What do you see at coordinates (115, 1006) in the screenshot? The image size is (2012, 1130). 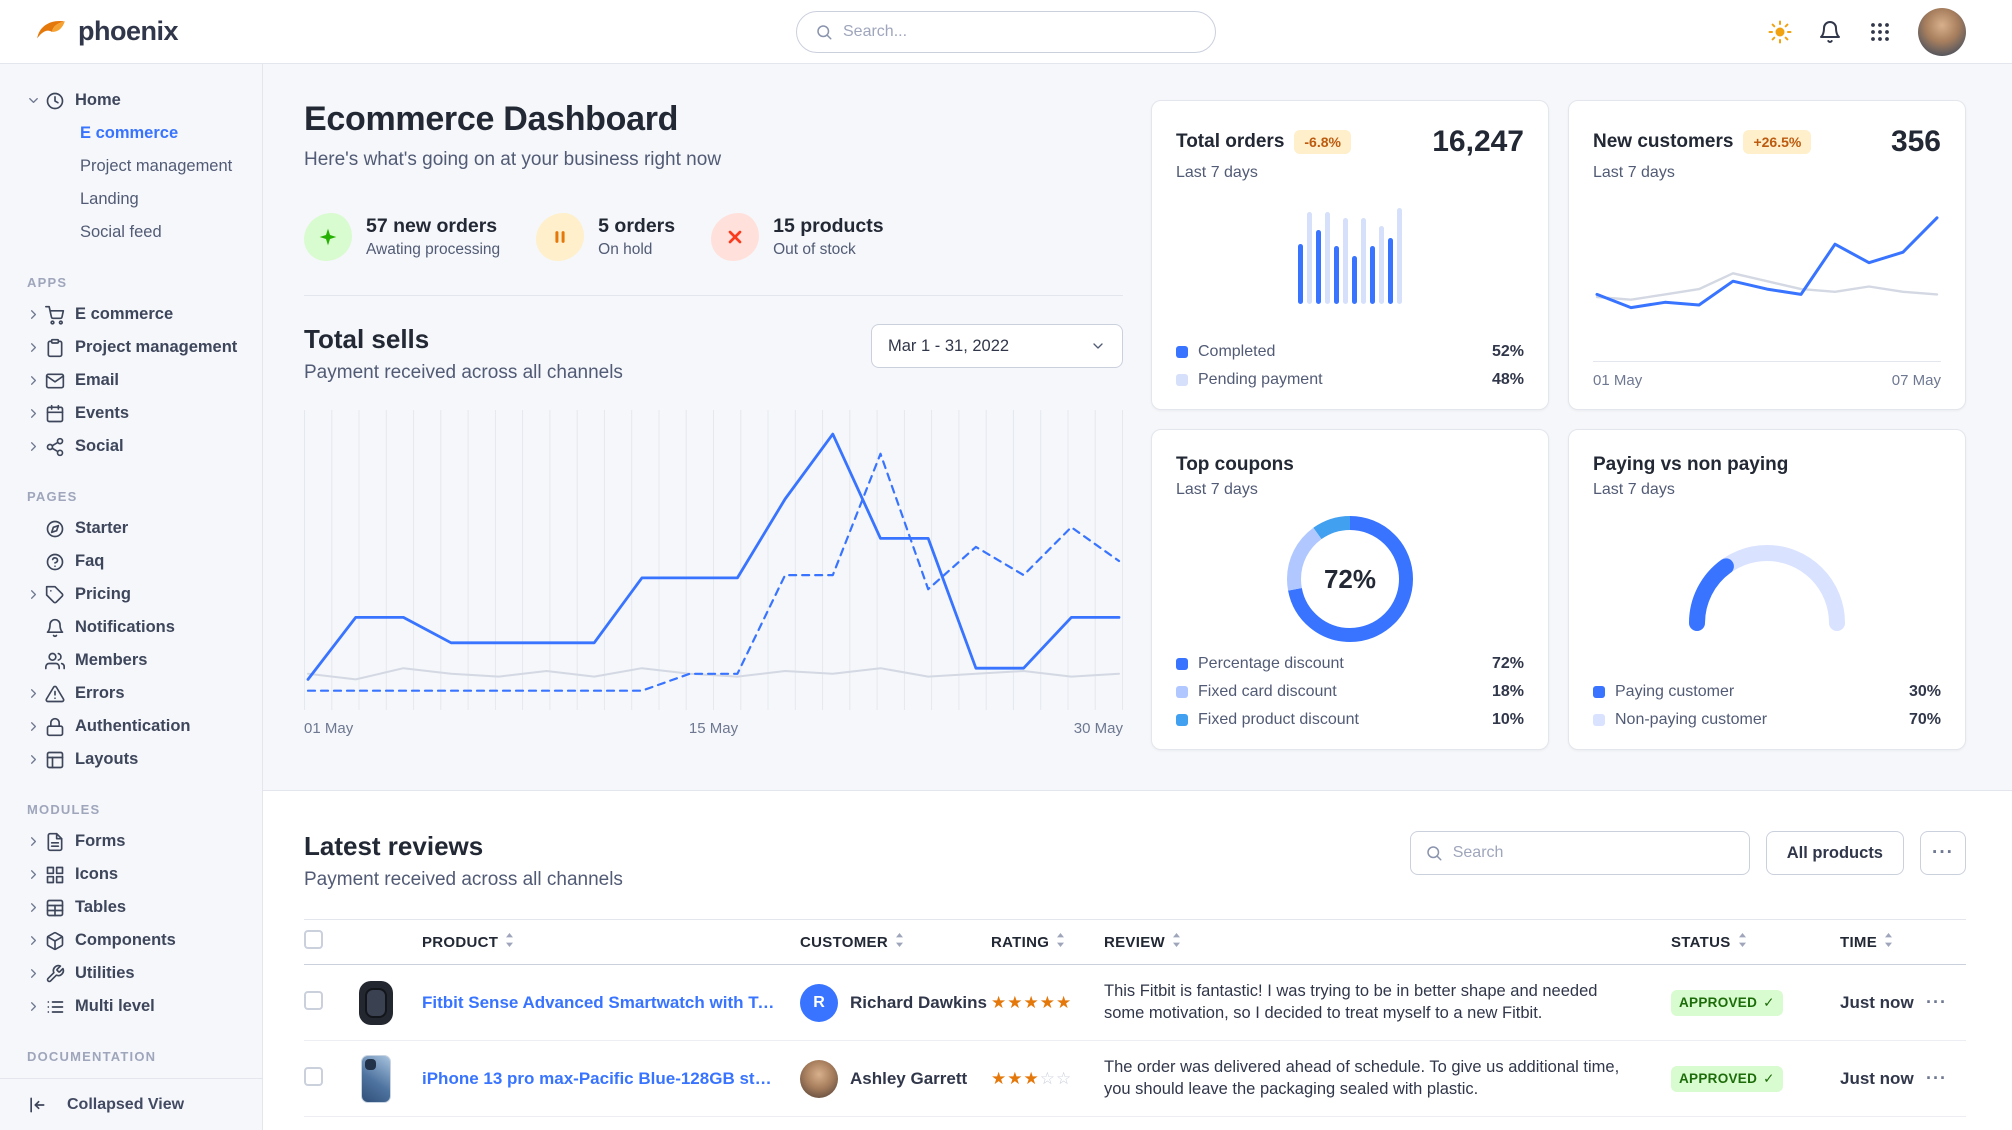 I see `sidebar-item-label: Multi level` at bounding box center [115, 1006].